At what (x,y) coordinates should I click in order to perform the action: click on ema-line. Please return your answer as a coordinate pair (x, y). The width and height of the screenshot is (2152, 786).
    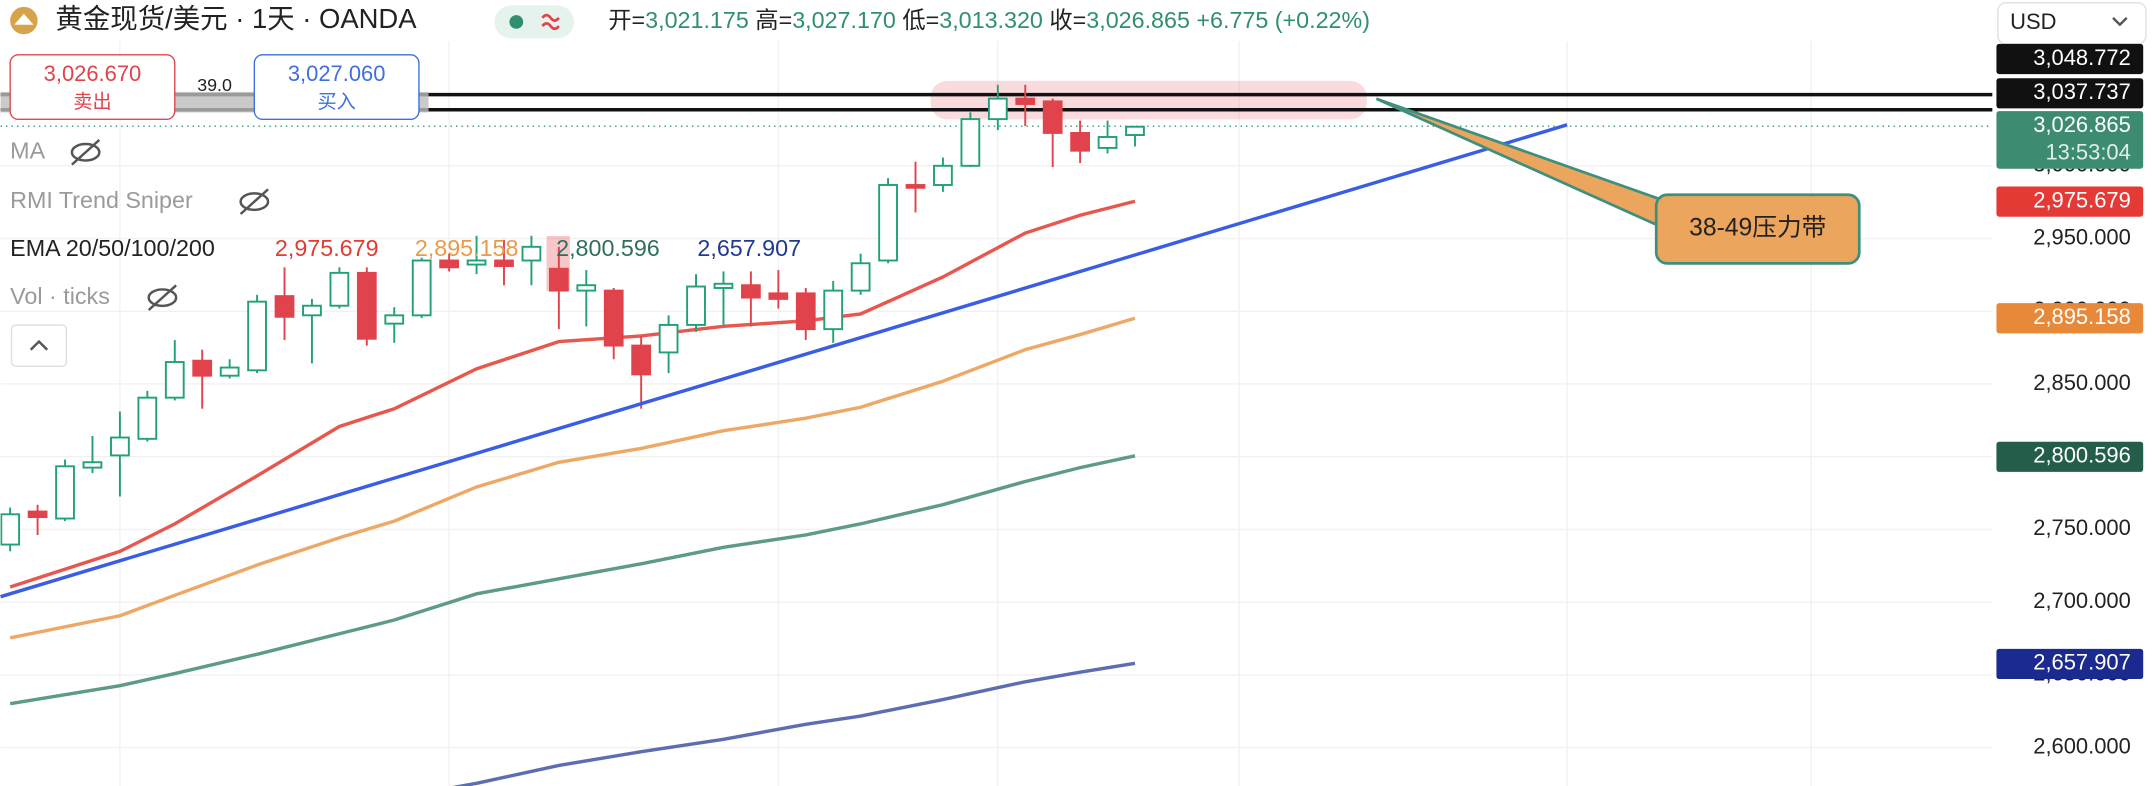
    Looking at the image, I should click on (794, 723).